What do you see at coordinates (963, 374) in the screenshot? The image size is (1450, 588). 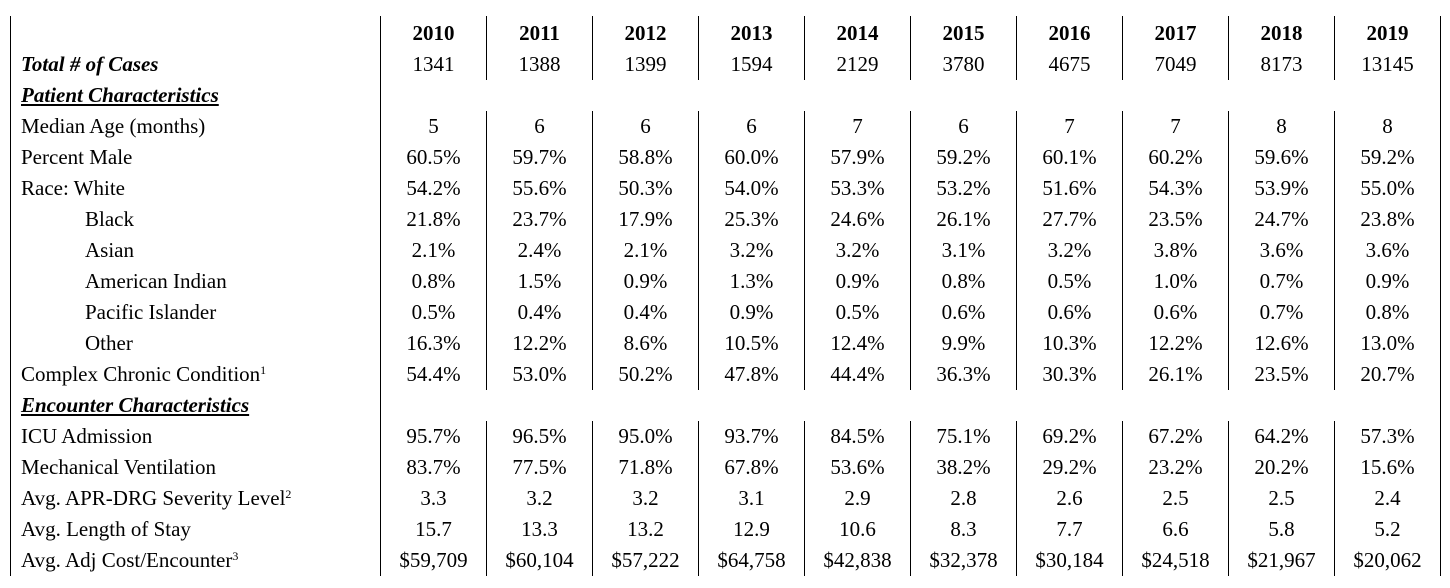 I see `table-cell: 36.3%` at bounding box center [963, 374].